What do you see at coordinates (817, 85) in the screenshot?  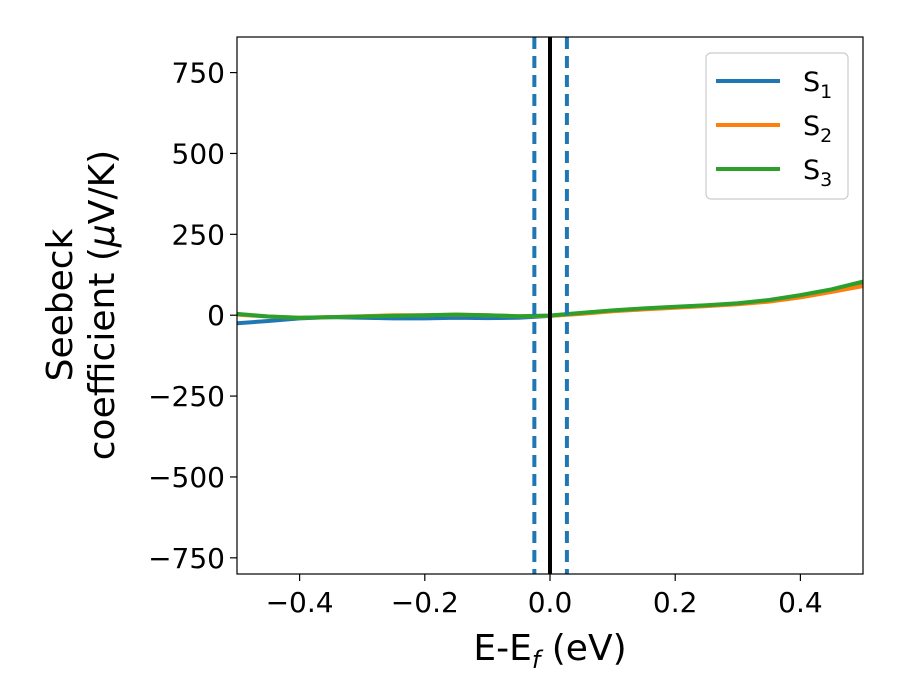 I see `legend-label-s1: S1` at bounding box center [817, 85].